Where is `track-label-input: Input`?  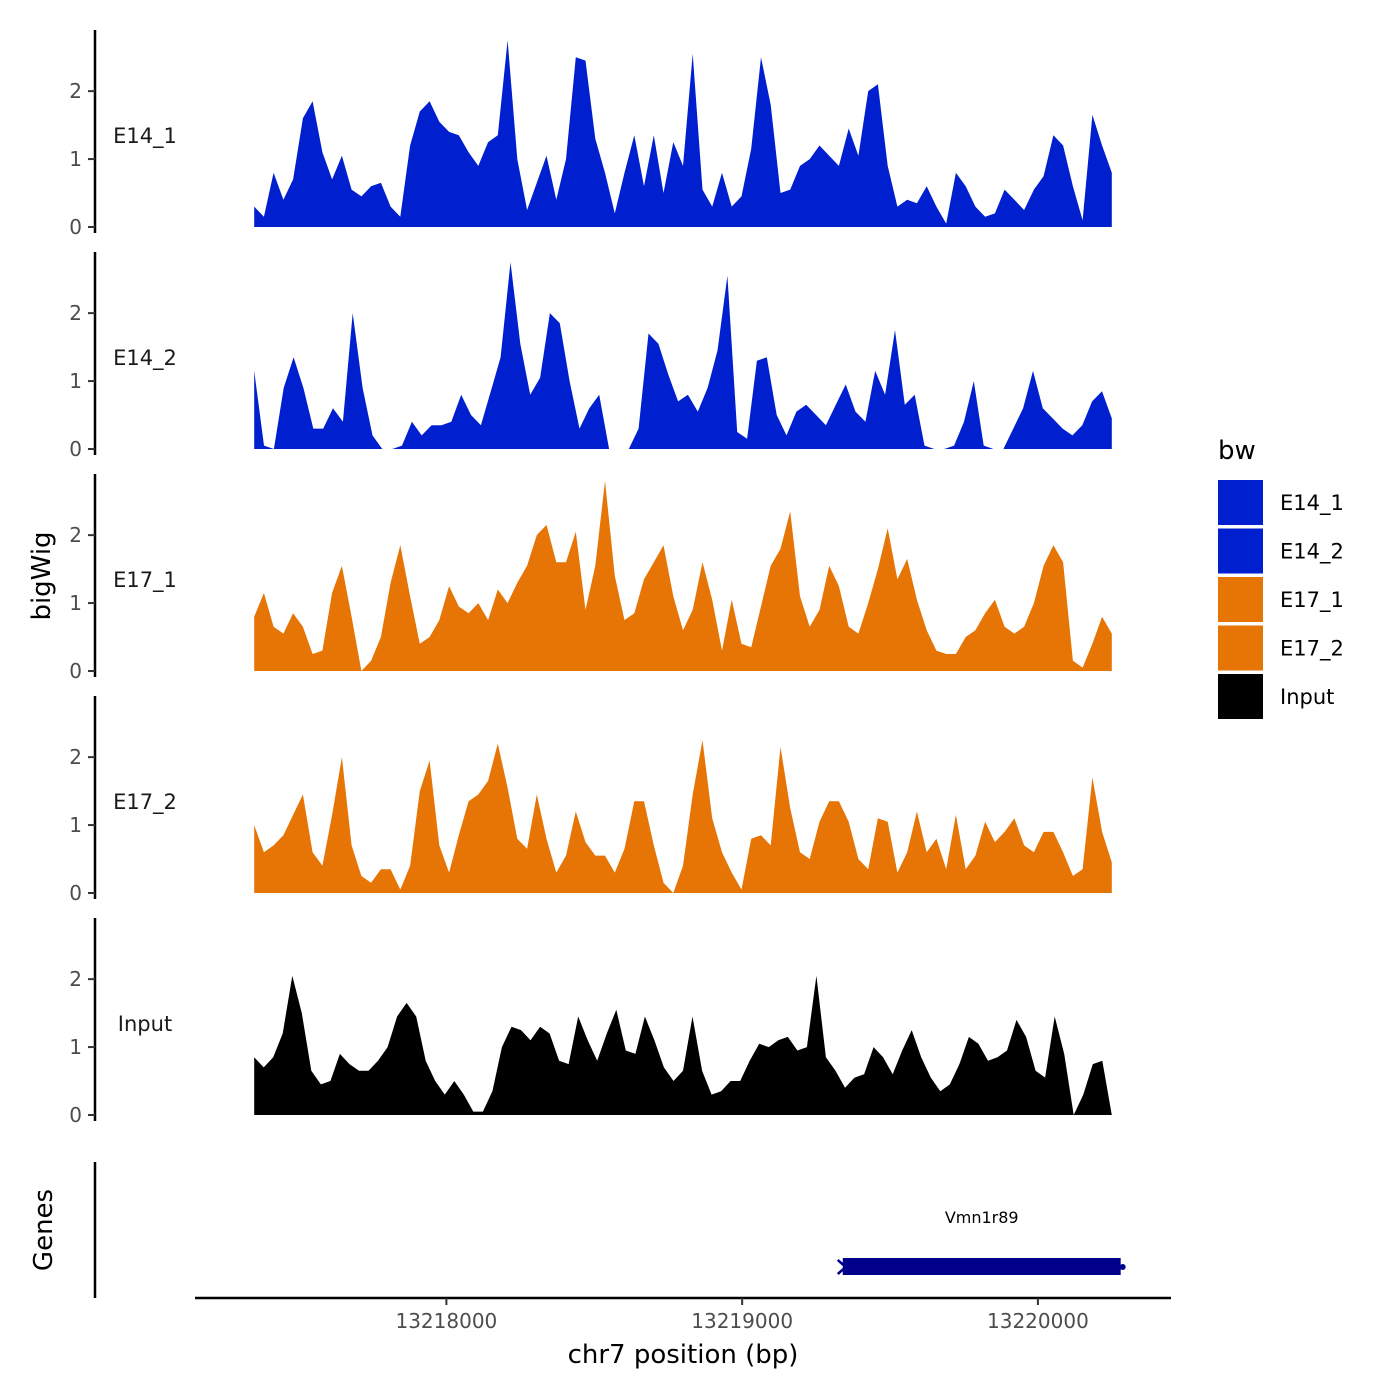
track-label-input: Input is located at coordinates (145, 1024).